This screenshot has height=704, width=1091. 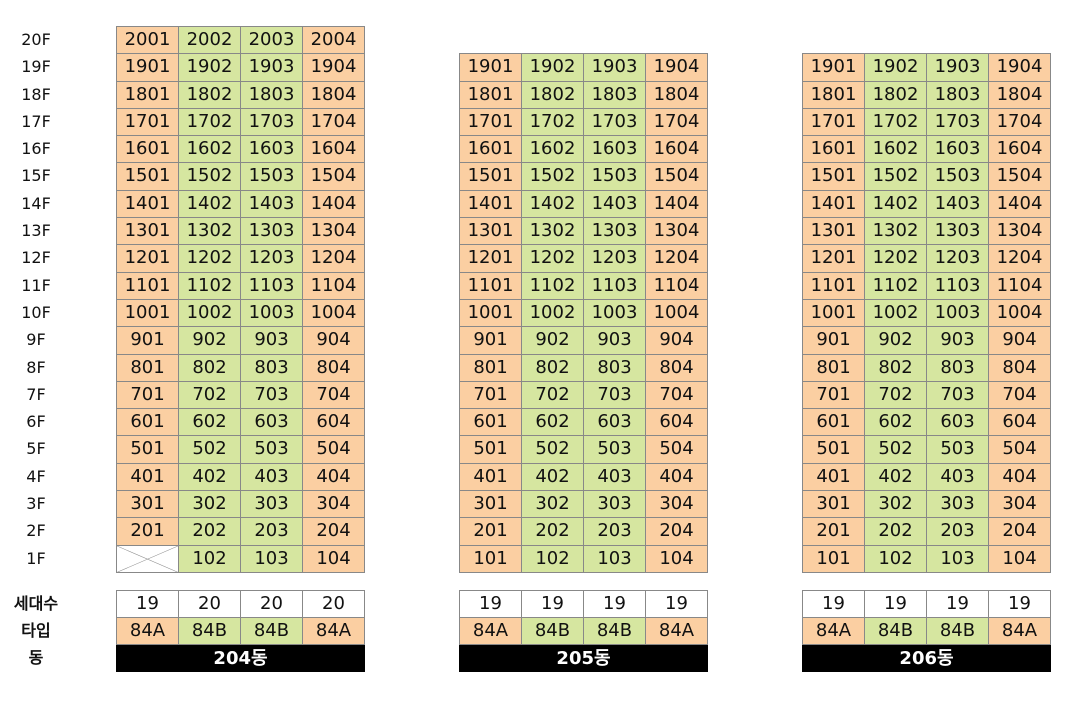 What do you see at coordinates (583, 658) in the screenshot?
I see `building-name: 205동` at bounding box center [583, 658].